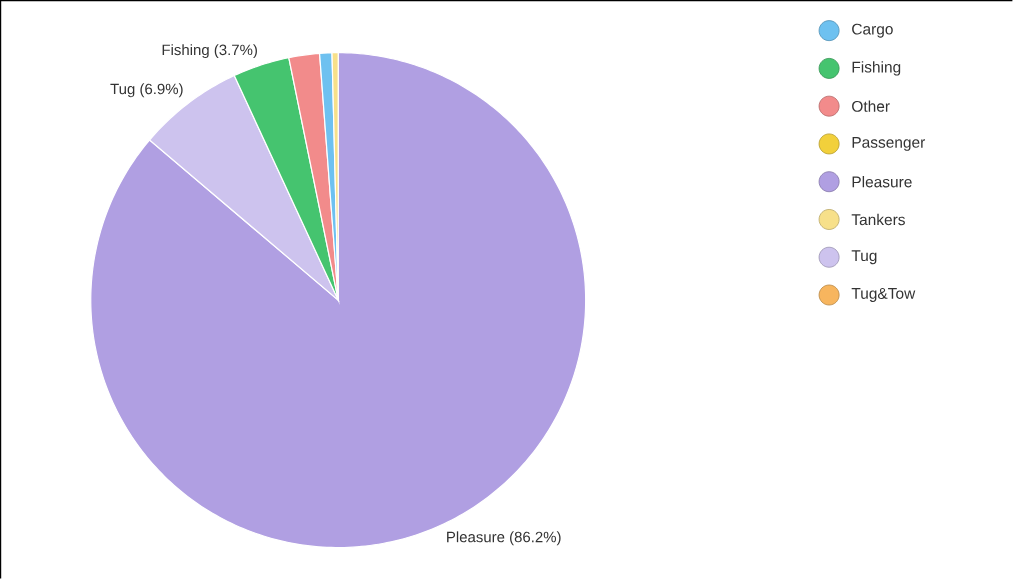  Describe the element at coordinates (209, 51) in the screenshot. I see `data-label: Fishing (3.7%)` at that location.